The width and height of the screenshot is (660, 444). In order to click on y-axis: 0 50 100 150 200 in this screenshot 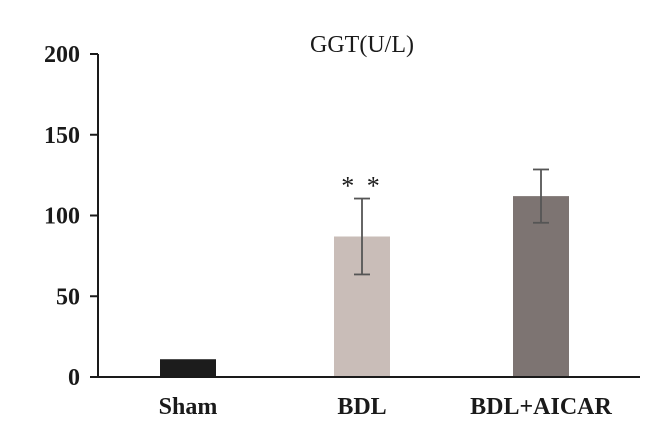, I will do `click(71, 216)`.